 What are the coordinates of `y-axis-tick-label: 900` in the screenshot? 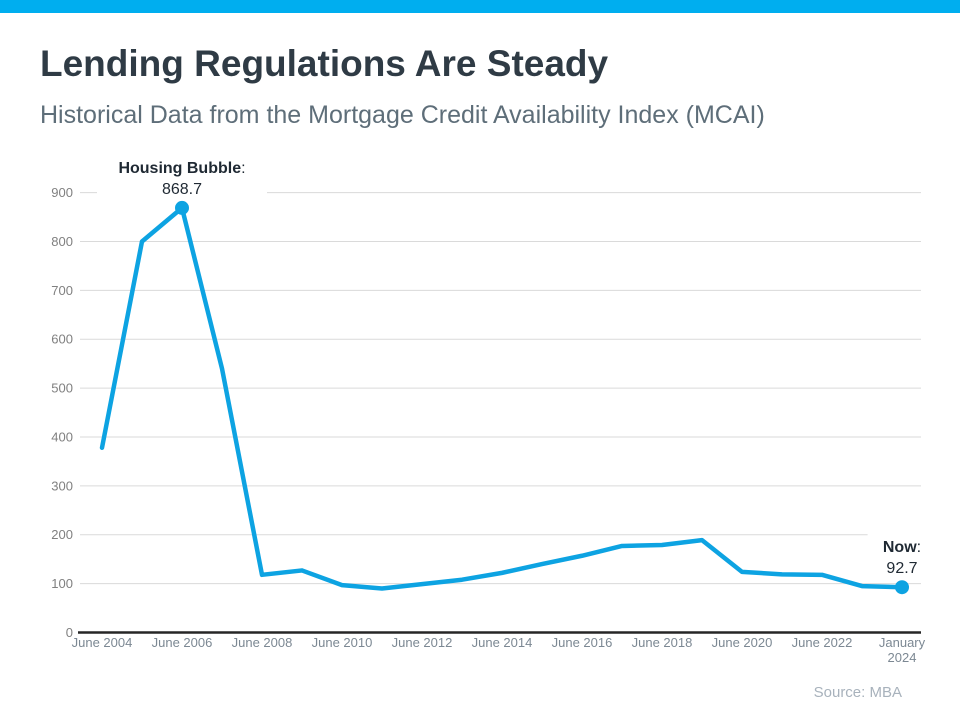 It's located at (62, 192).